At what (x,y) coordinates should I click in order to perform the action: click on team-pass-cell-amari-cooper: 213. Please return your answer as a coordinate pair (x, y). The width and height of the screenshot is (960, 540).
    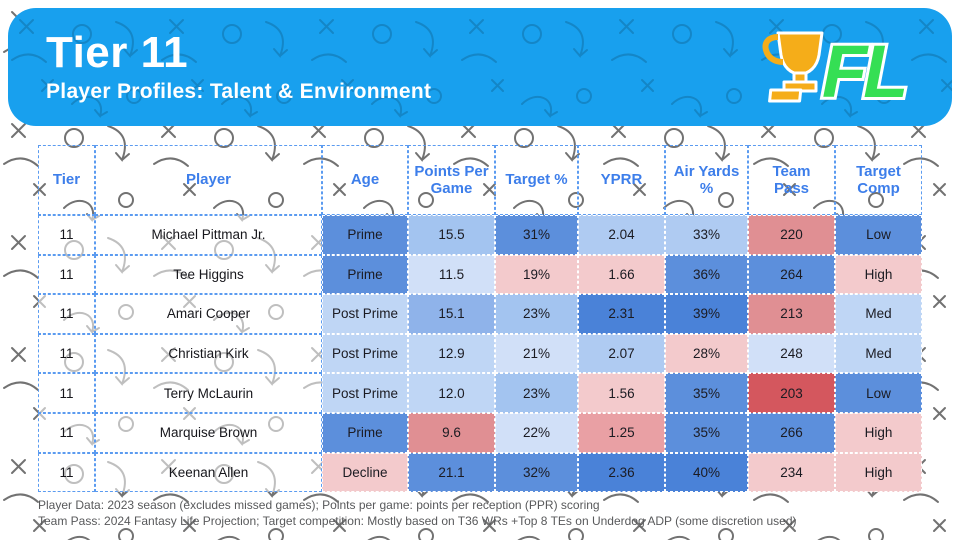
    Looking at the image, I should click on (791, 314).